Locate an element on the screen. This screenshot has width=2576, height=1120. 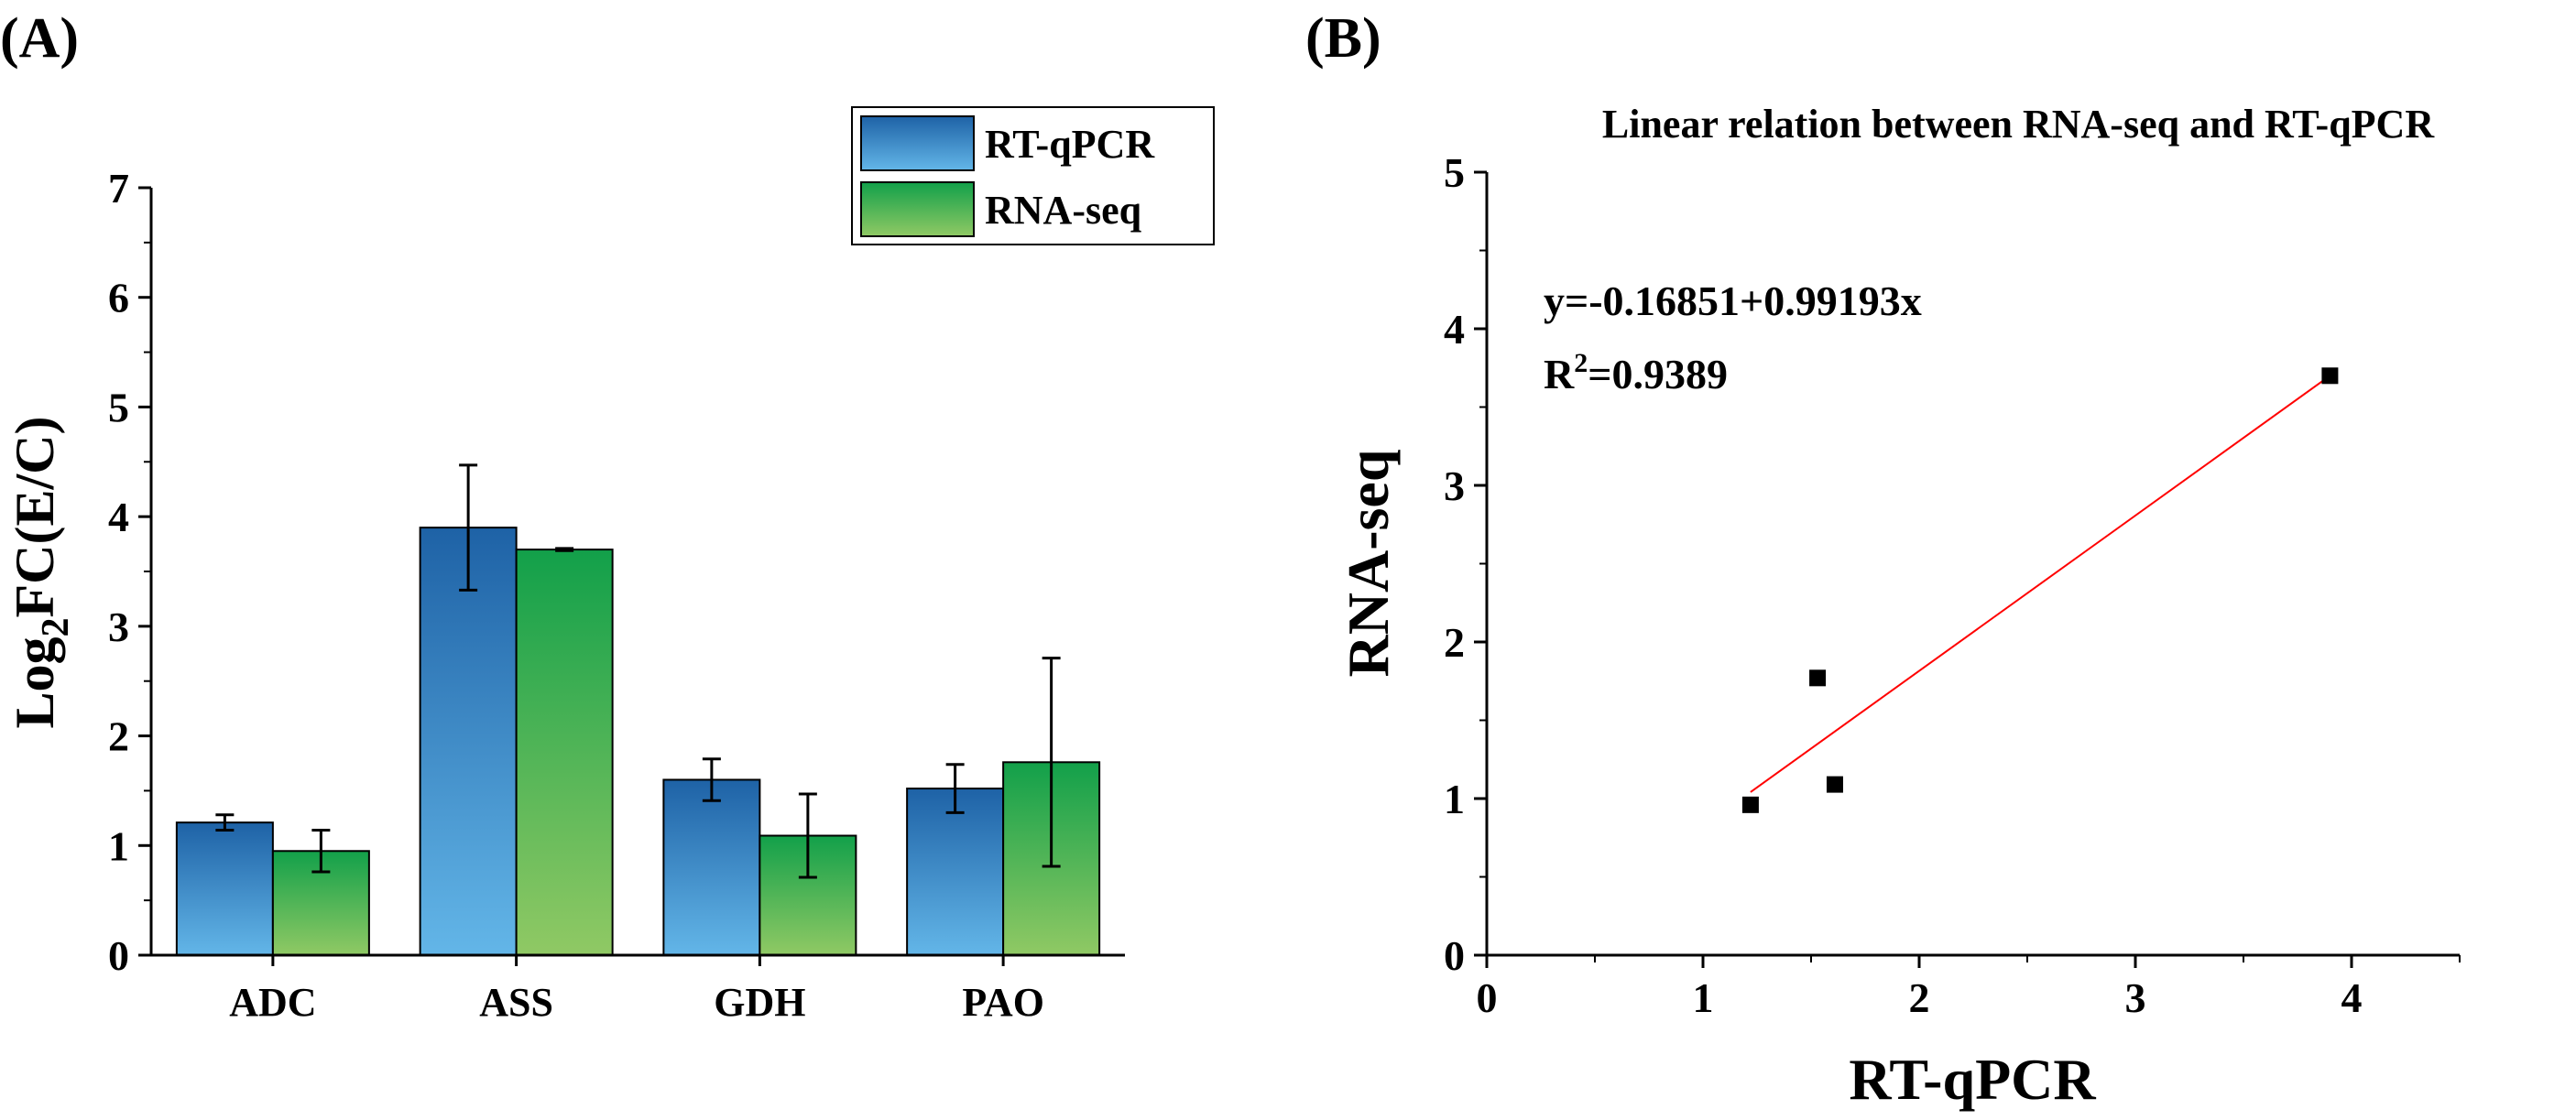
b-y-tick-label: 0 is located at coordinates (1455, 955).